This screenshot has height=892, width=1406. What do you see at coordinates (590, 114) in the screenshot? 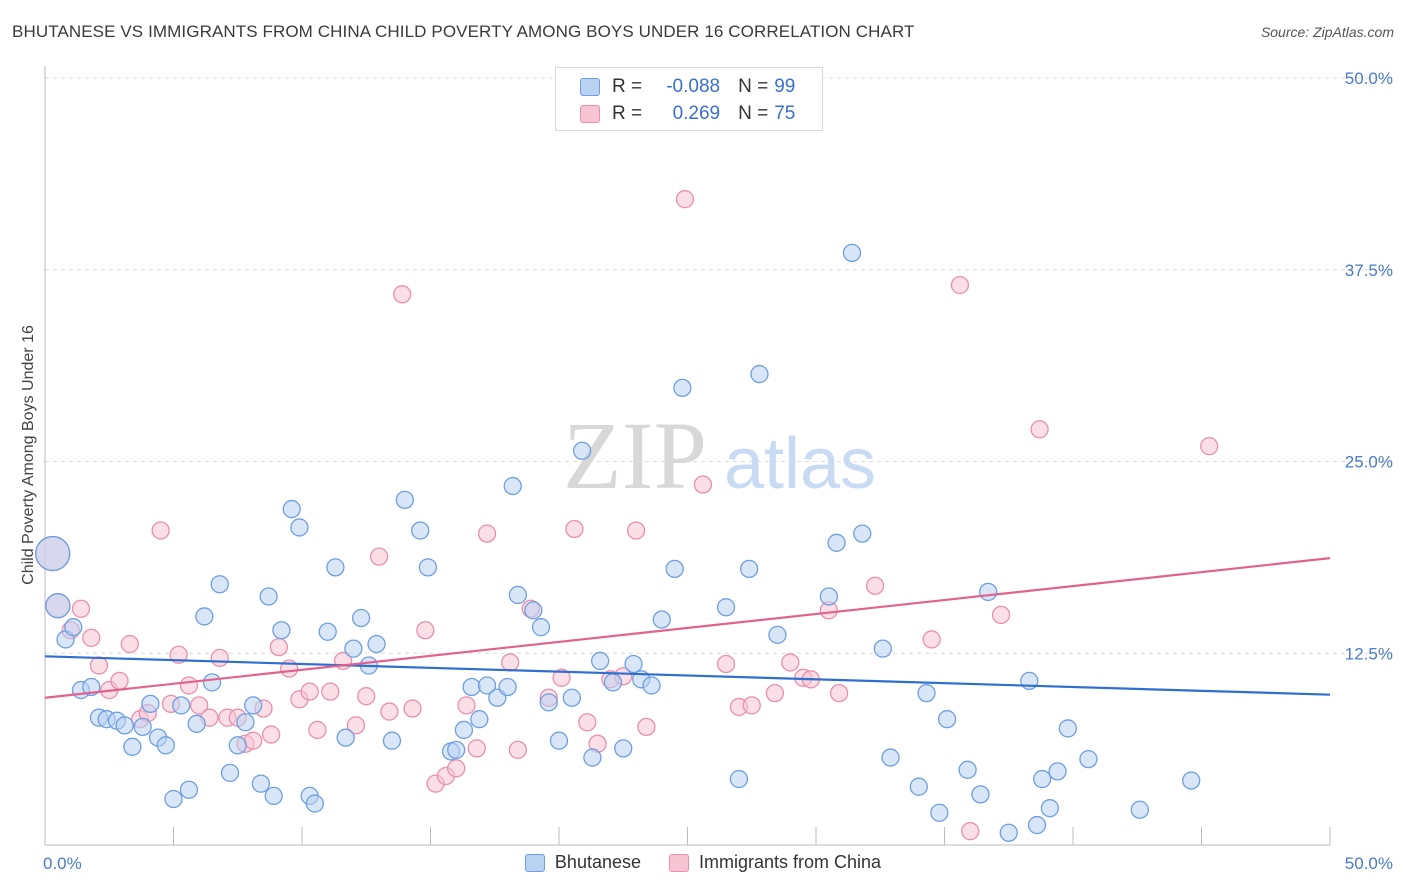
I see `legend-swatch-pink` at bounding box center [590, 114].